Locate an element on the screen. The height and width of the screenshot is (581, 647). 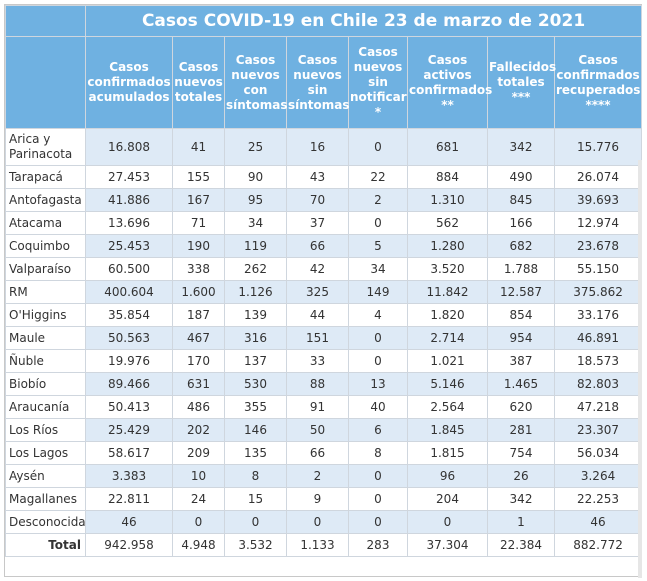
table-cell: 1.815 is located at coordinates (447, 453).